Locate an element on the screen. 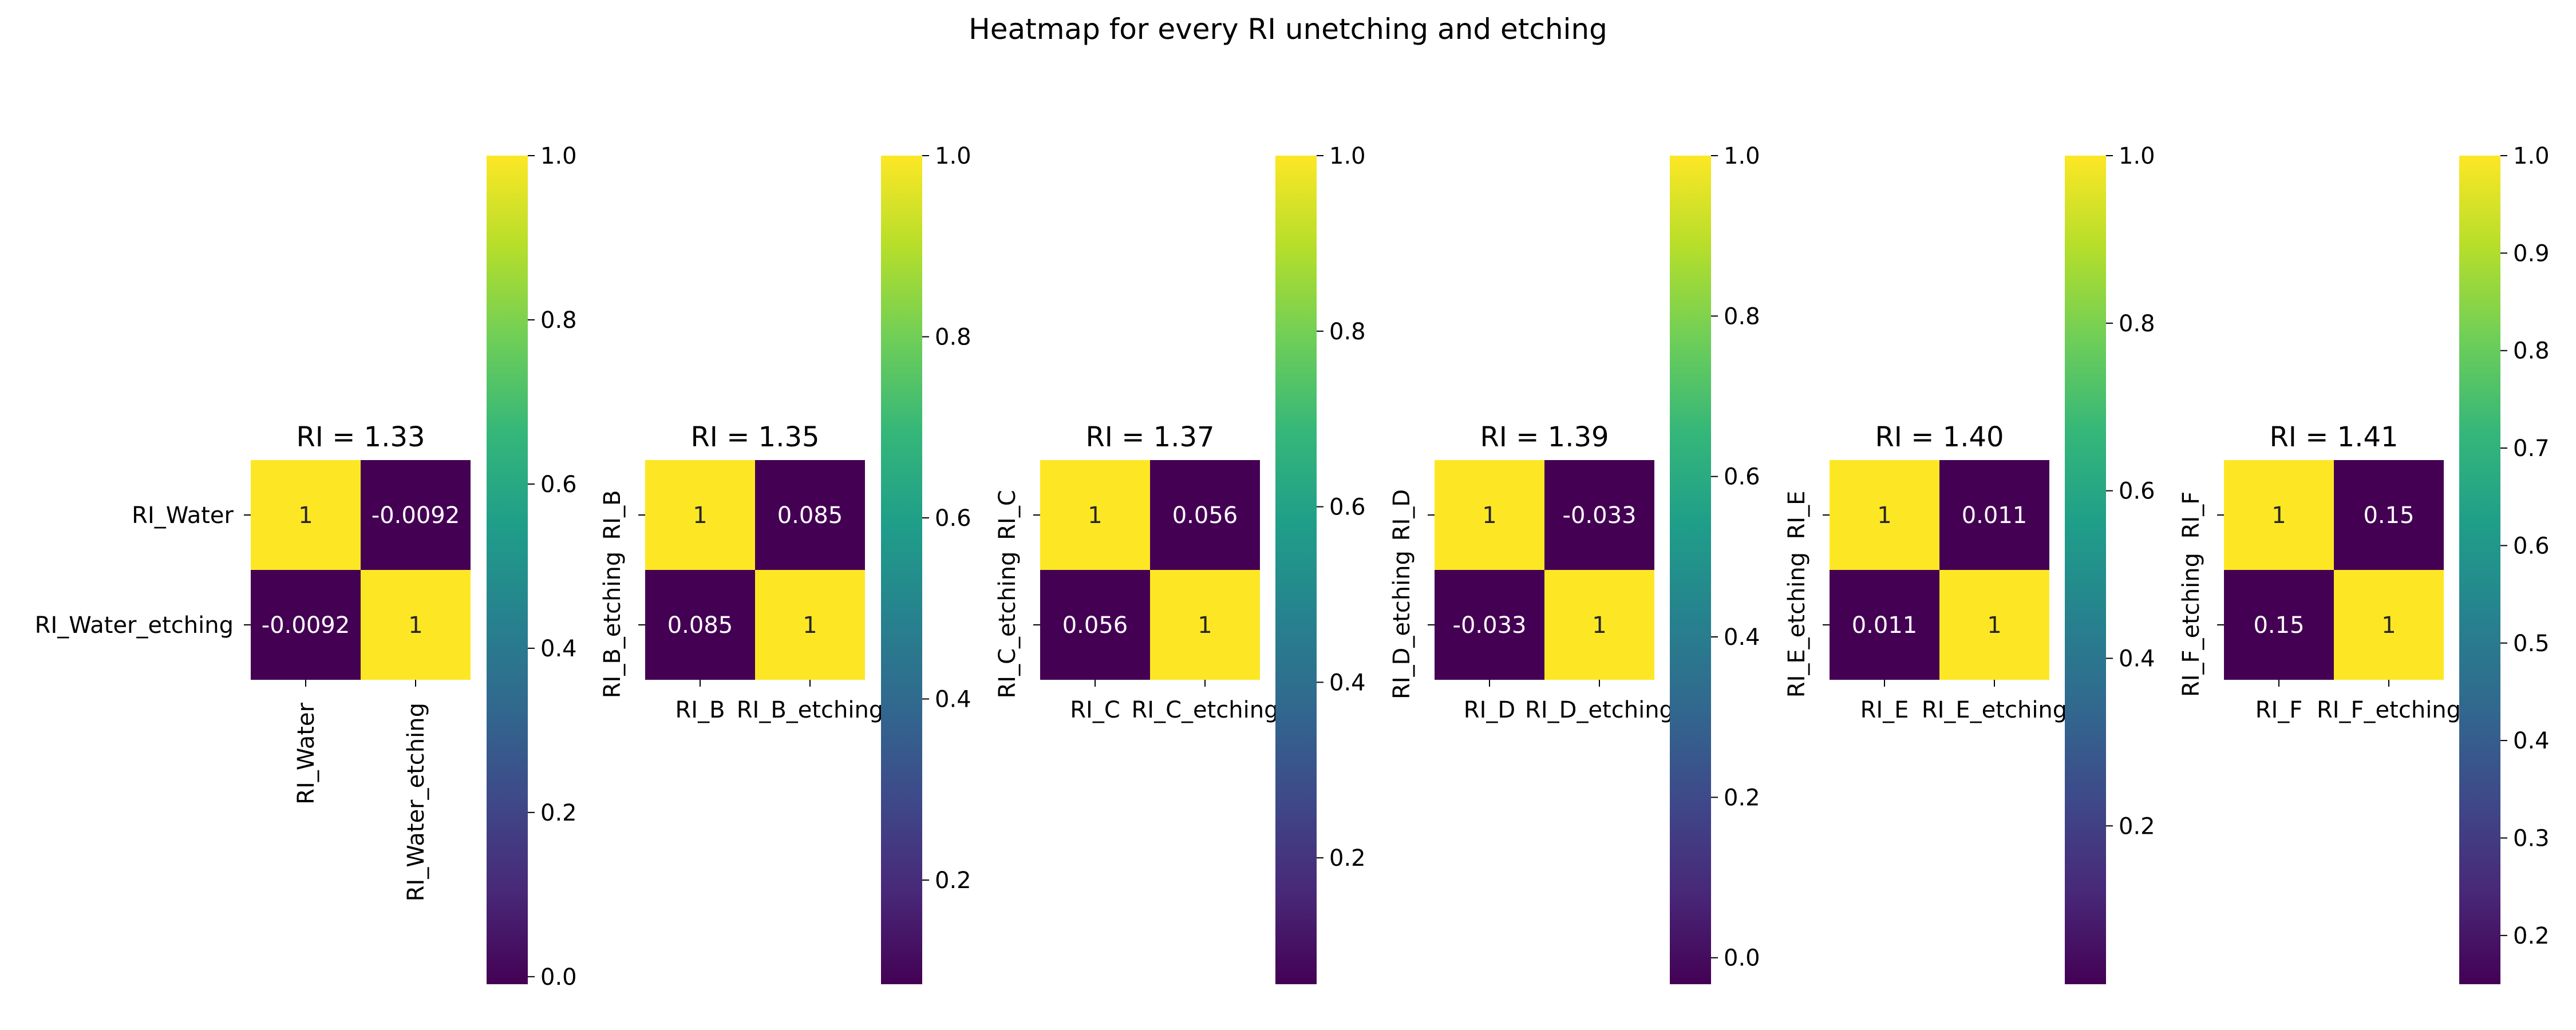 The image size is (2576, 1030). x-tick-label: RI_B_etching is located at coordinates (810, 710).